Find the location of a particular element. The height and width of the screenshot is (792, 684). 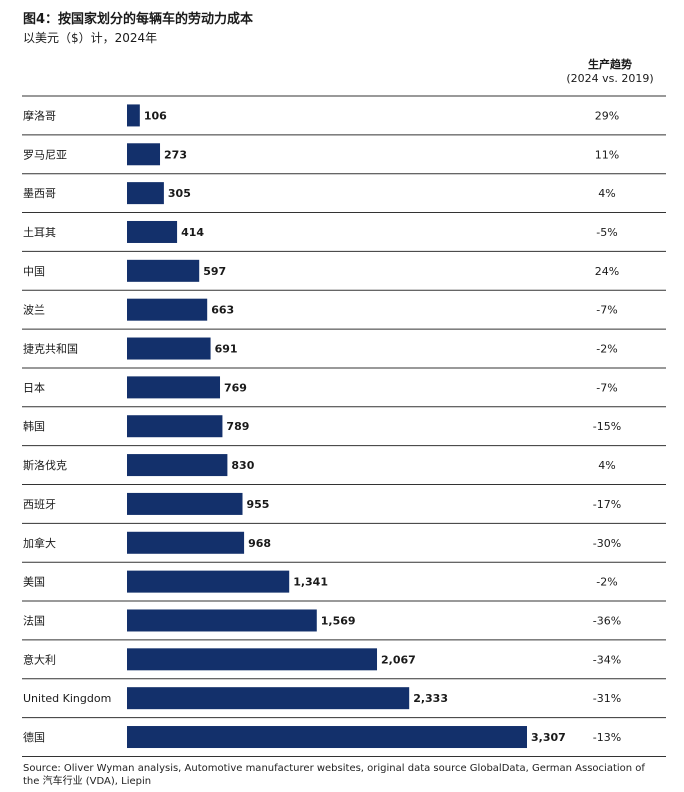

data-label: 691 is located at coordinates (226, 349).